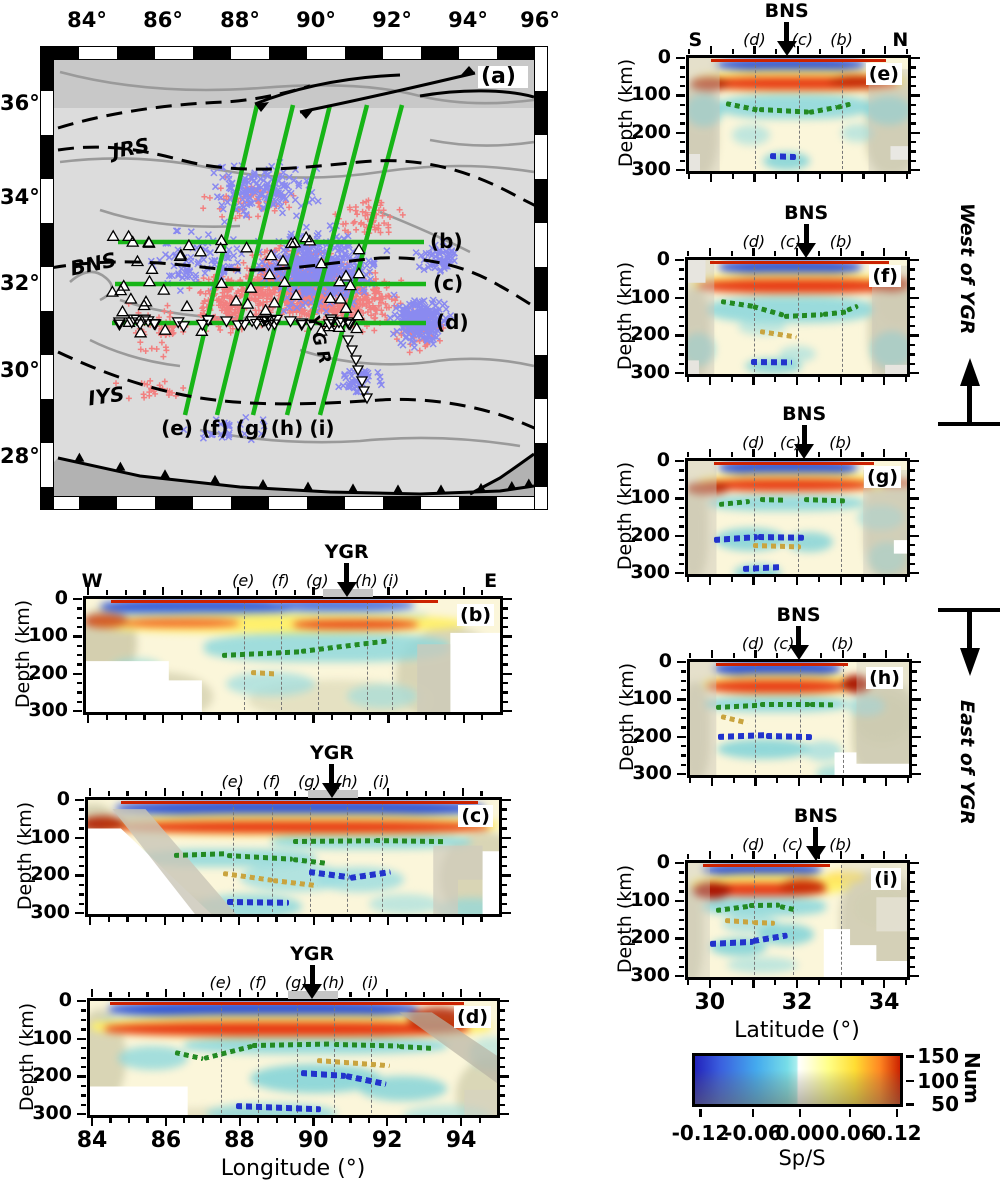 The height and width of the screenshot is (1180, 1000). I want to click on crossing-profile-label: (e), so click(243, 580).